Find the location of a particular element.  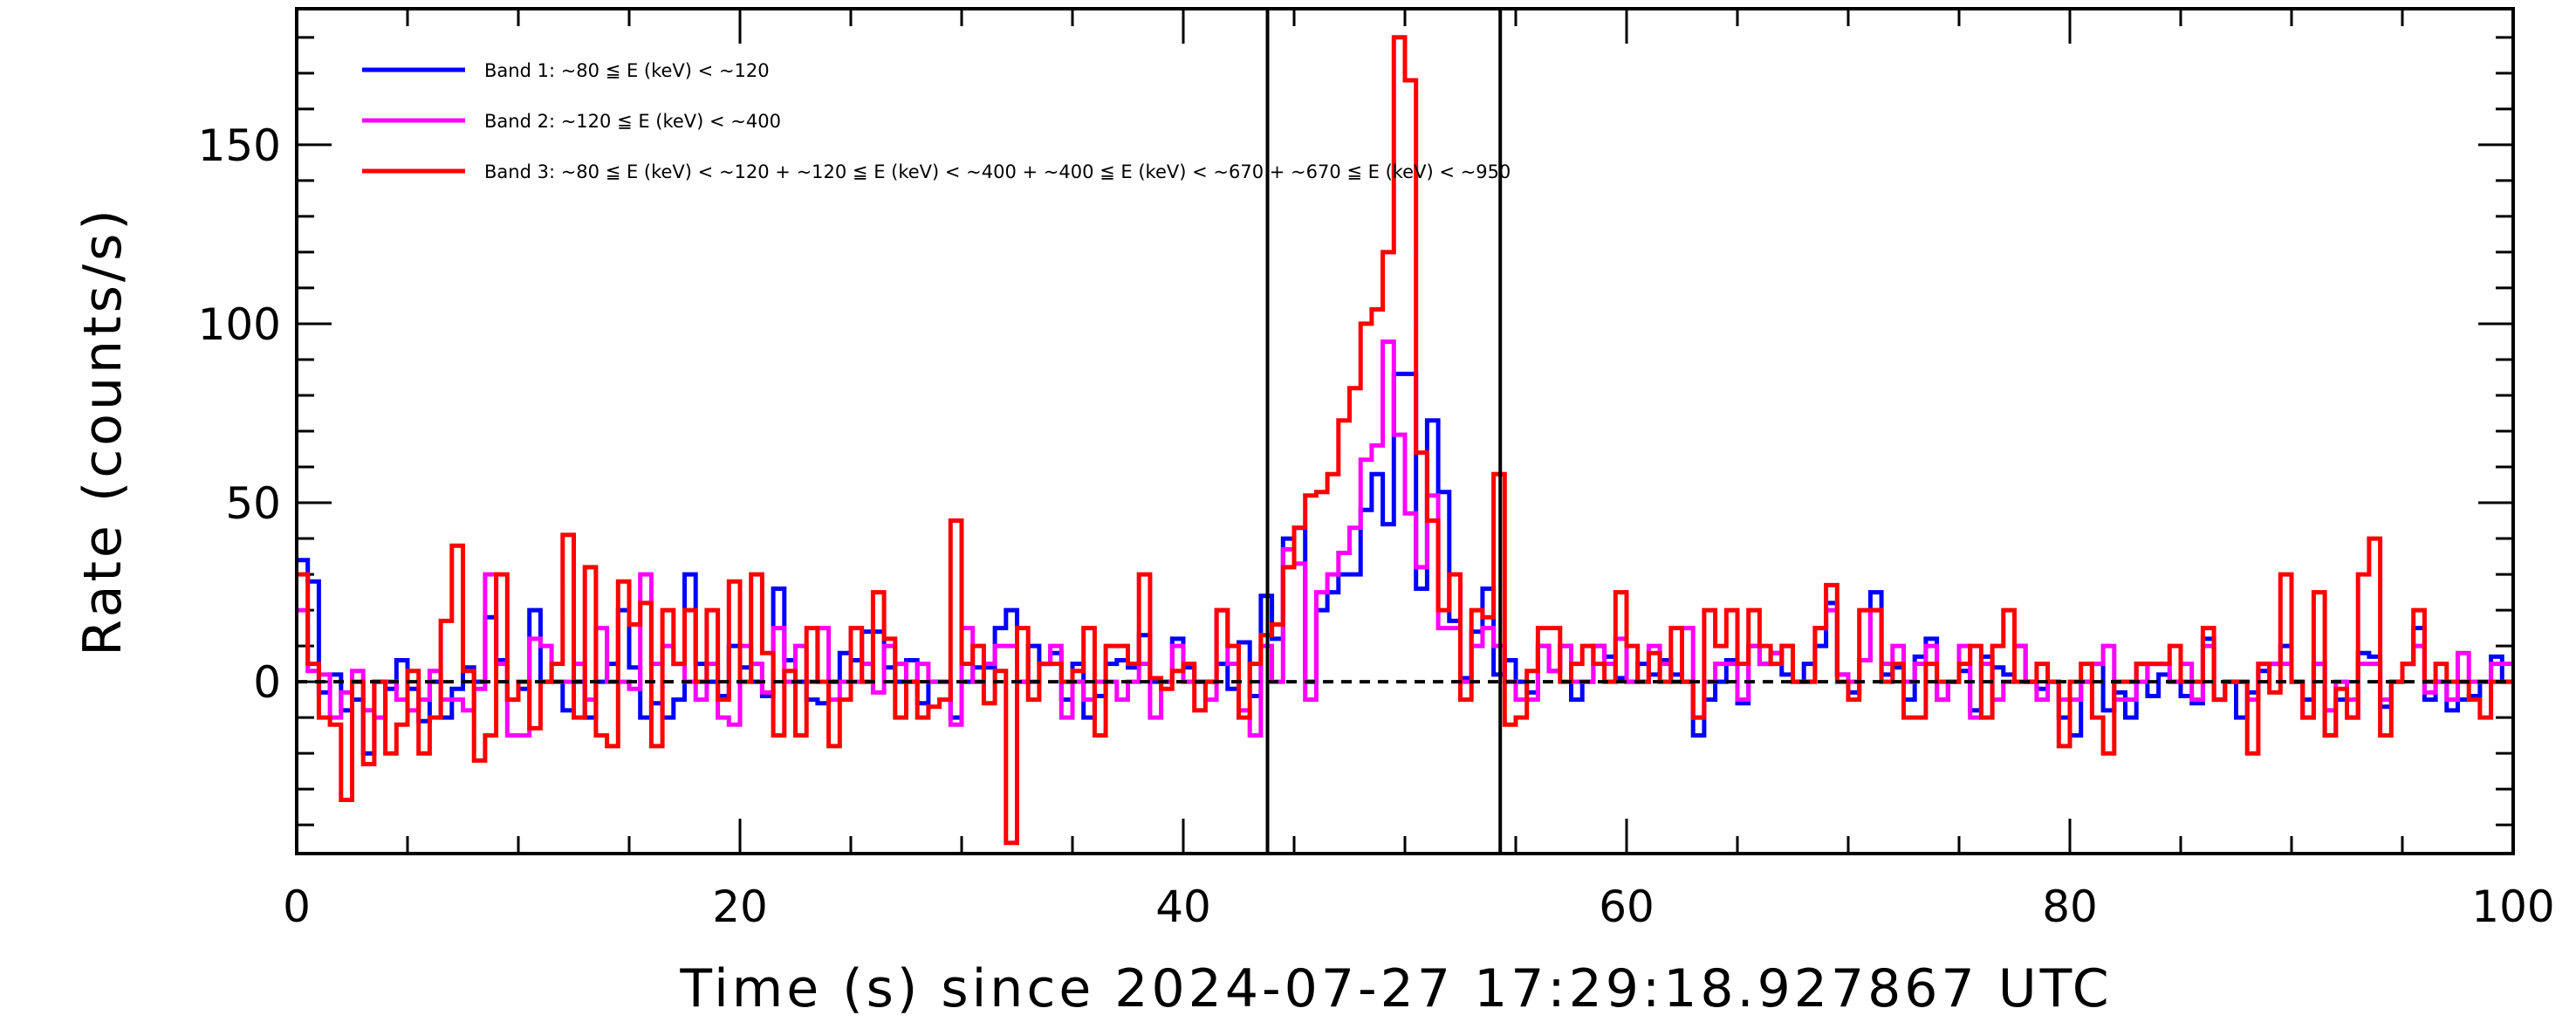

y-tick-label: 0 is located at coordinates (267, 682).